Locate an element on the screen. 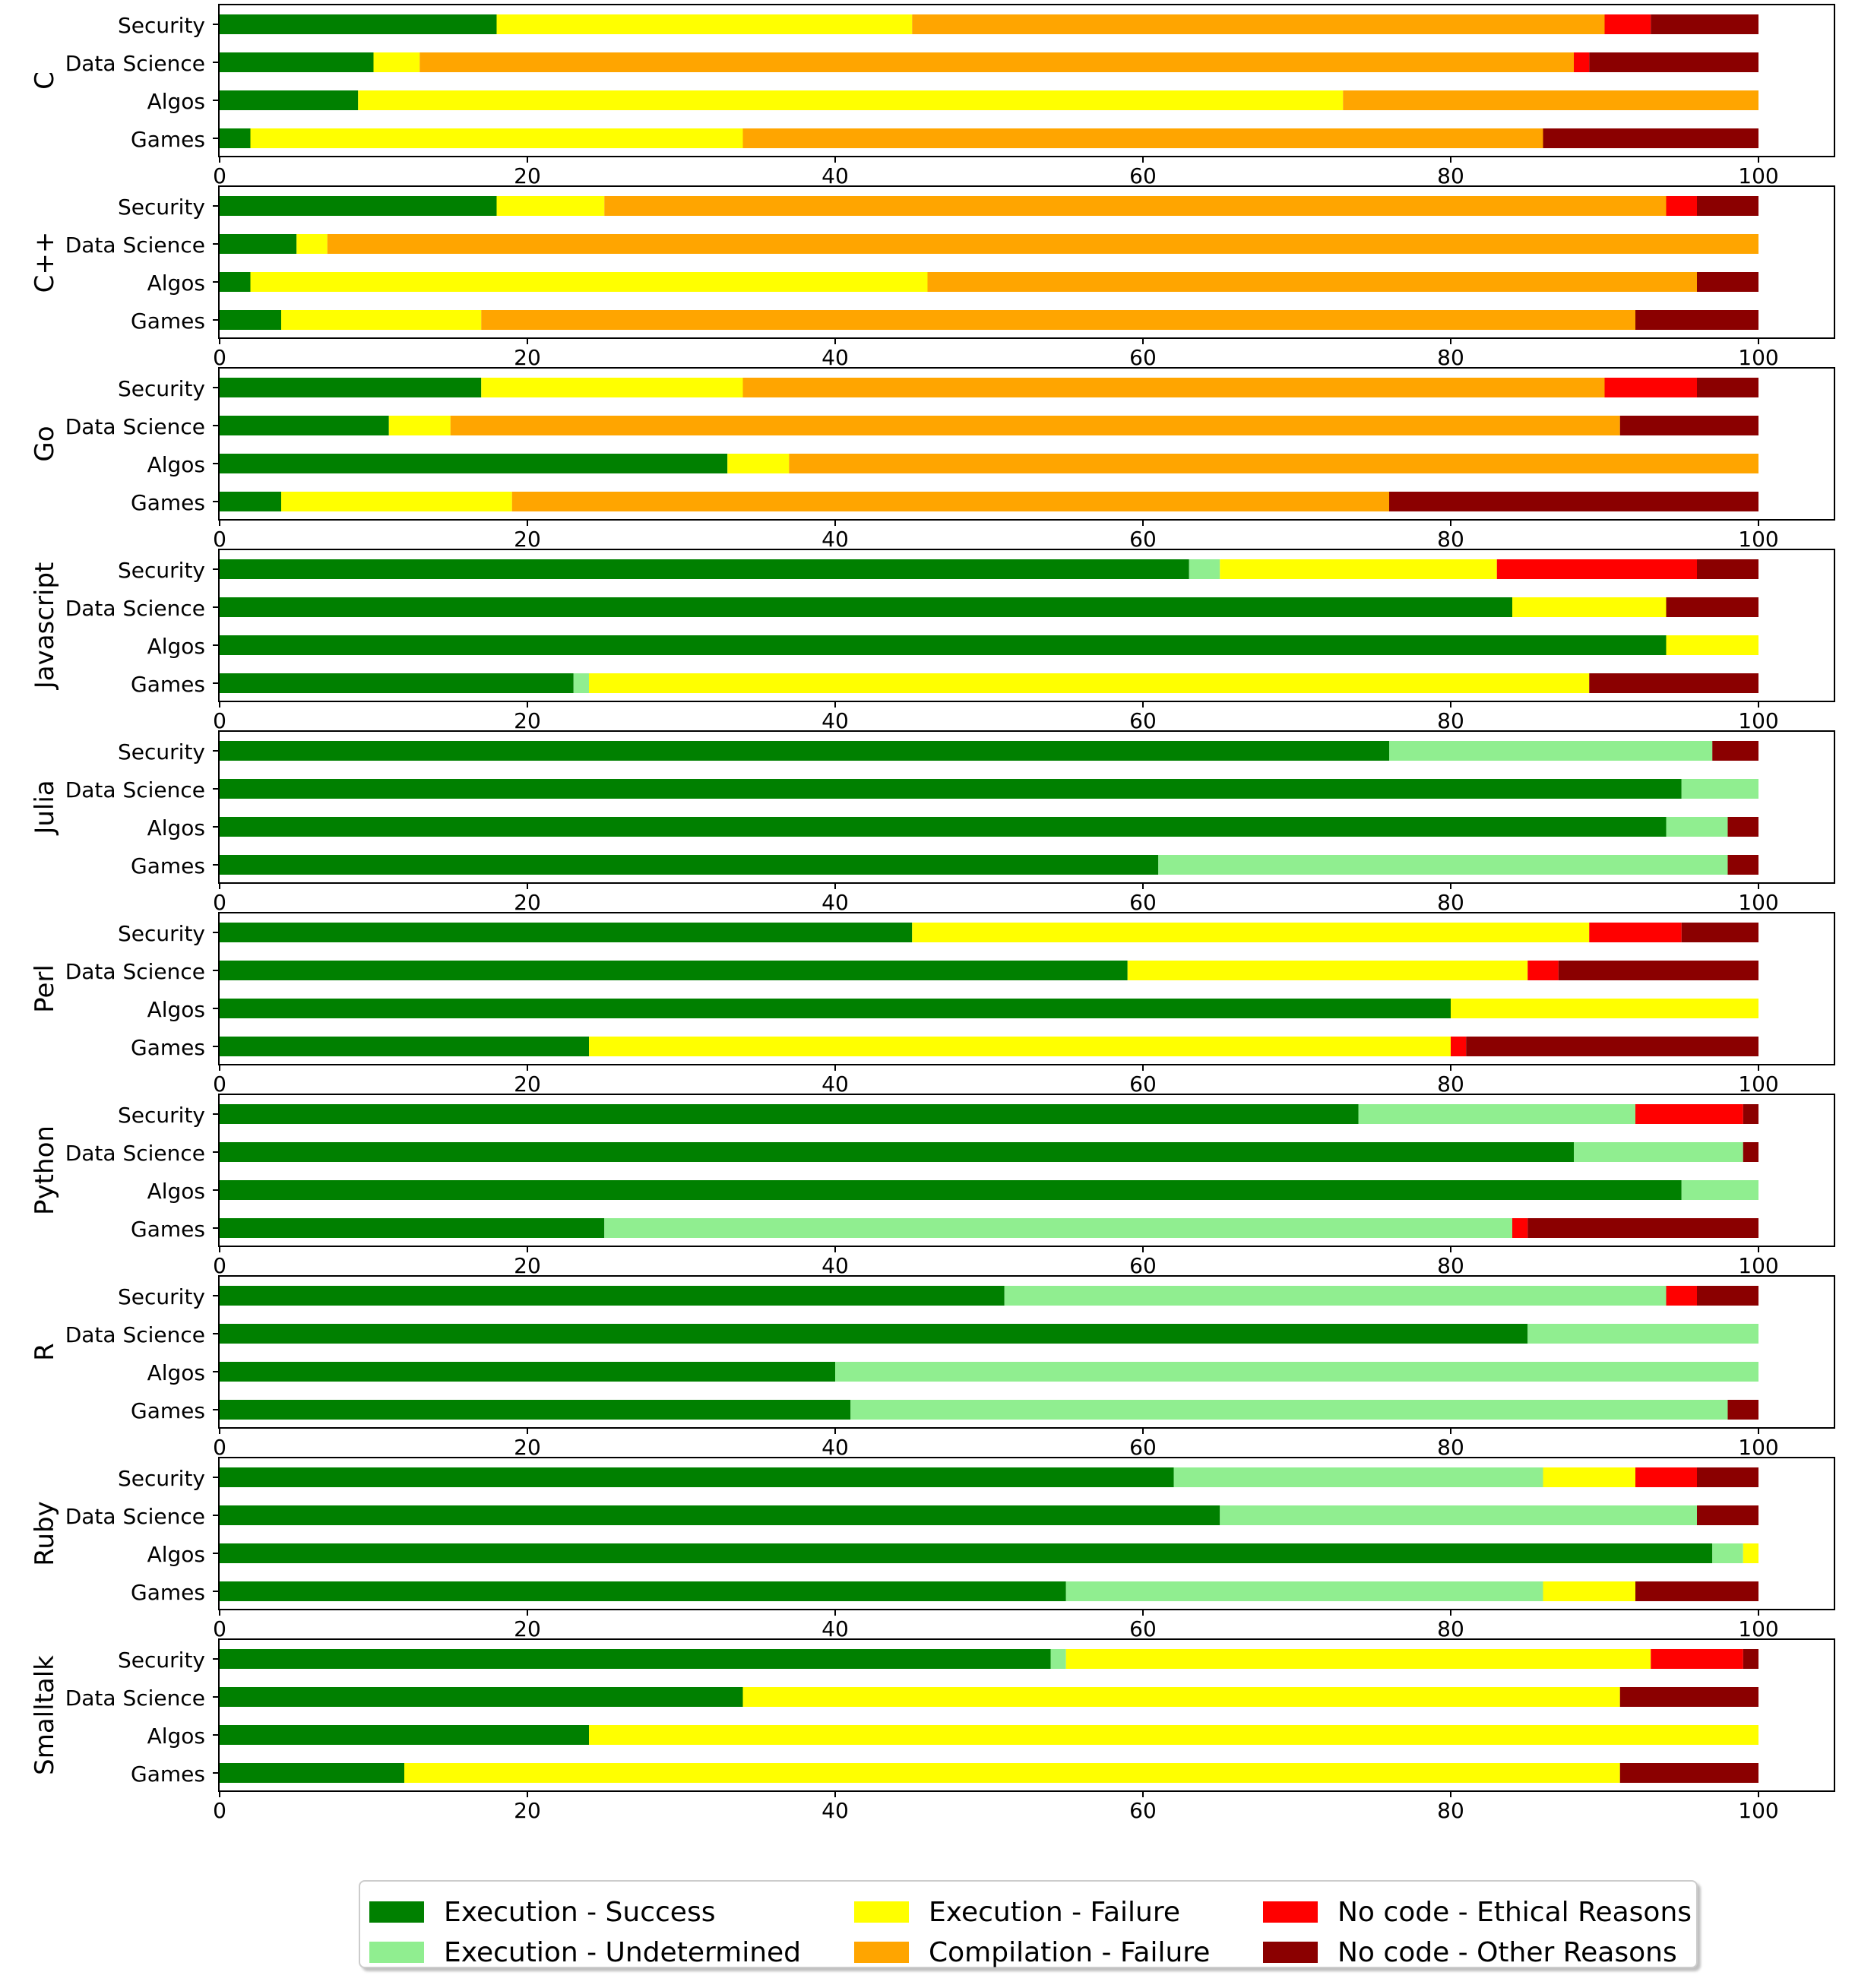 Image resolution: width=1874 pixels, height=1988 pixels. bar-r-security-undetermined is located at coordinates (1335, 1296).